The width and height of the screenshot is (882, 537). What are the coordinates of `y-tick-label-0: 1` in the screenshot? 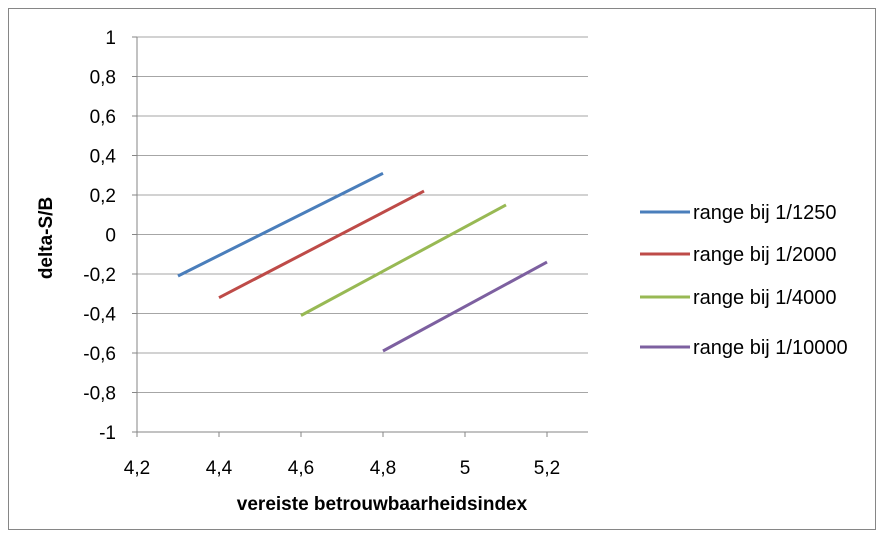 It's located at (110, 38).